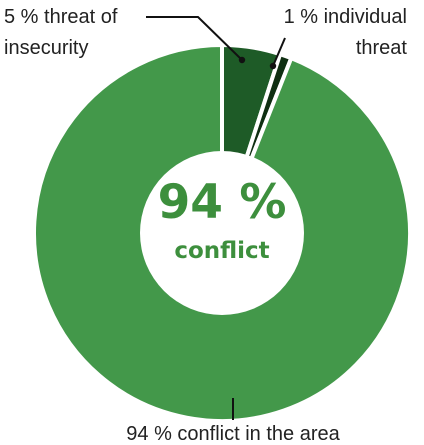 This screenshot has width=424, height=445. What do you see at coordinates (279, 52) in the screenshot?
I see `leader-line-individual-threat` at bounding box center [279, 52].